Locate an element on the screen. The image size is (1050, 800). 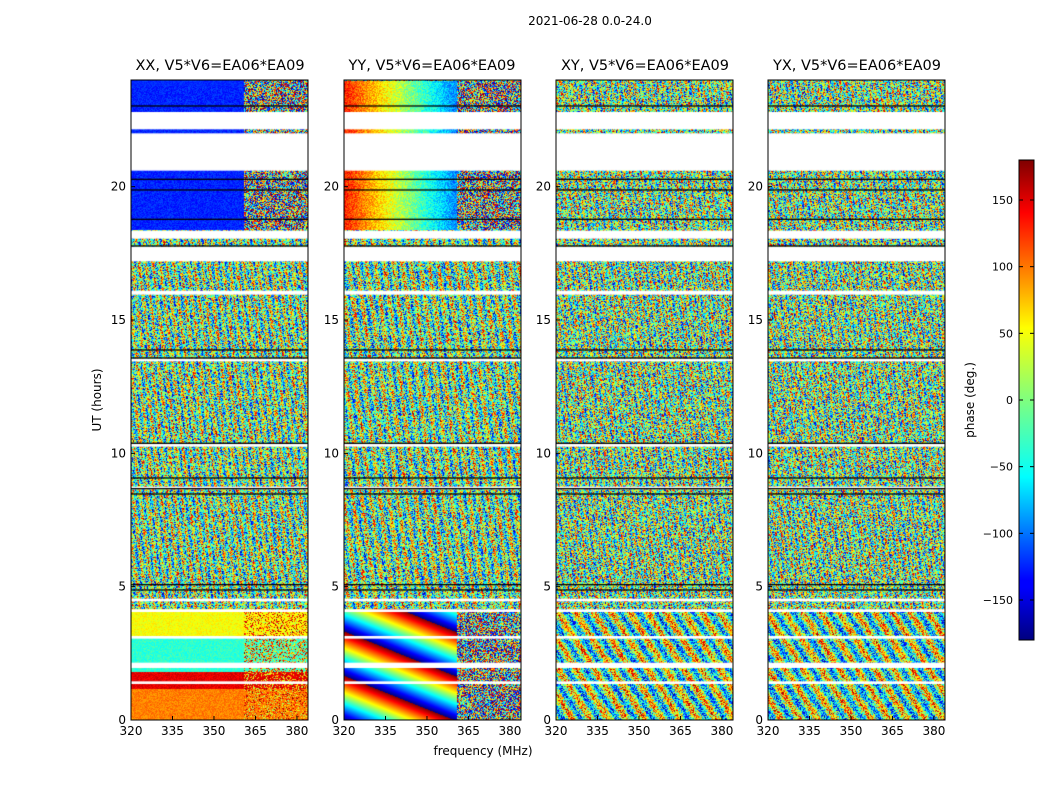
colorbar-tick-label-0: 150 is located at coordinates (1002, 200).